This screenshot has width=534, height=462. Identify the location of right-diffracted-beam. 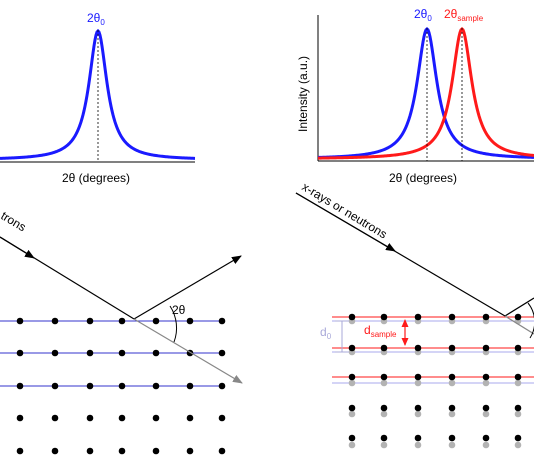
(519, 307).